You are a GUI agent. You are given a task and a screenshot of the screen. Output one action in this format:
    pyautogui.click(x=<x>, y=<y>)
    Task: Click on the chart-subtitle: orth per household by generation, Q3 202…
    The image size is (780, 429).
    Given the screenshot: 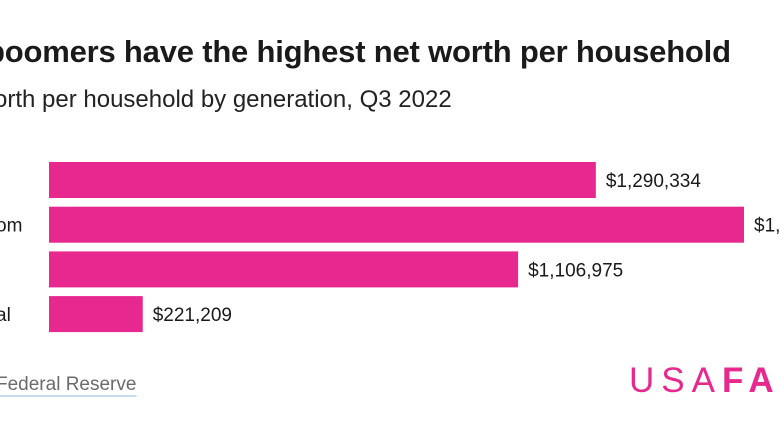 What is the action you would take?
    pyautogui.click(x=226, y=99)
    